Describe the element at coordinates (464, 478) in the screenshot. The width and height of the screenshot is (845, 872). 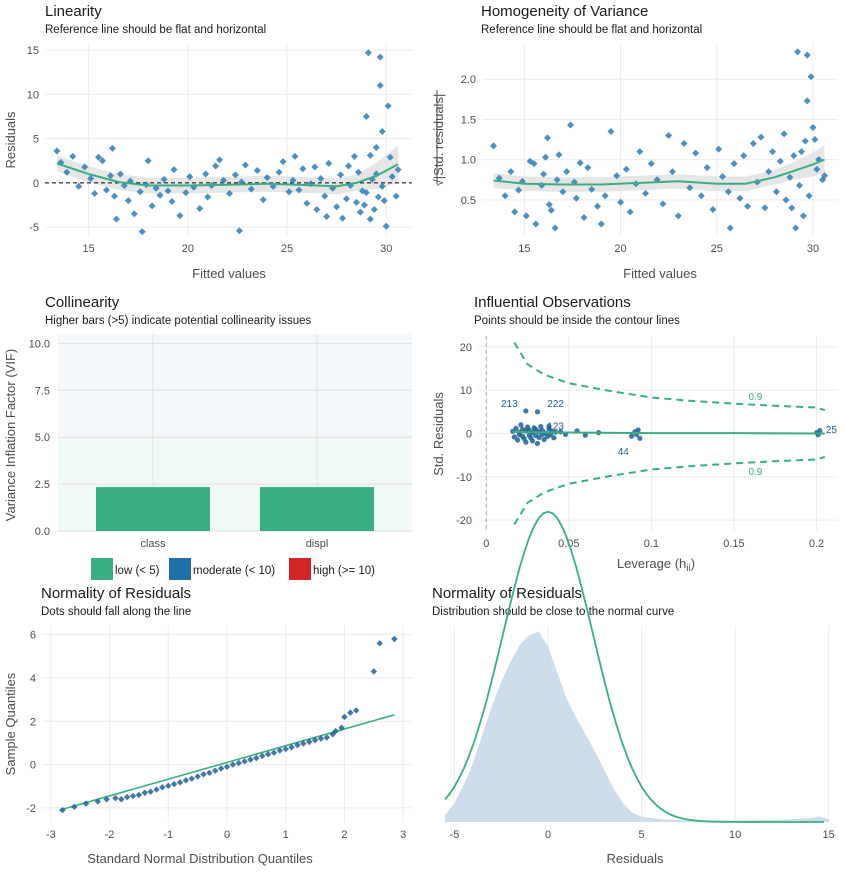
I see `y-tick-label: -10` at that location.